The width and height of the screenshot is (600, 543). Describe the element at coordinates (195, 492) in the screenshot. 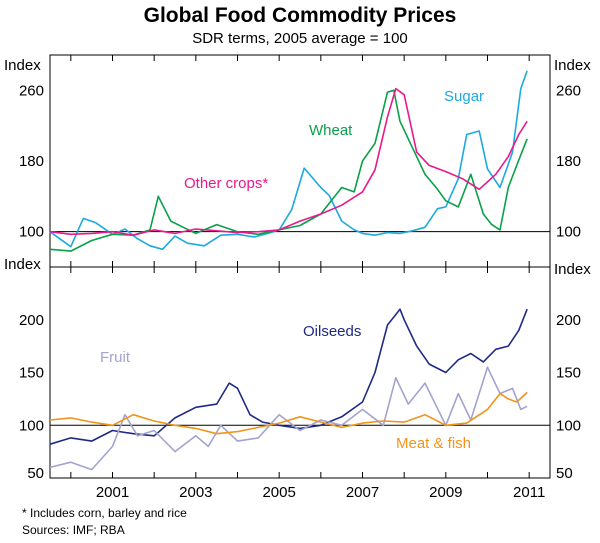

I see `xtick-label-2003: 2003` at that location.